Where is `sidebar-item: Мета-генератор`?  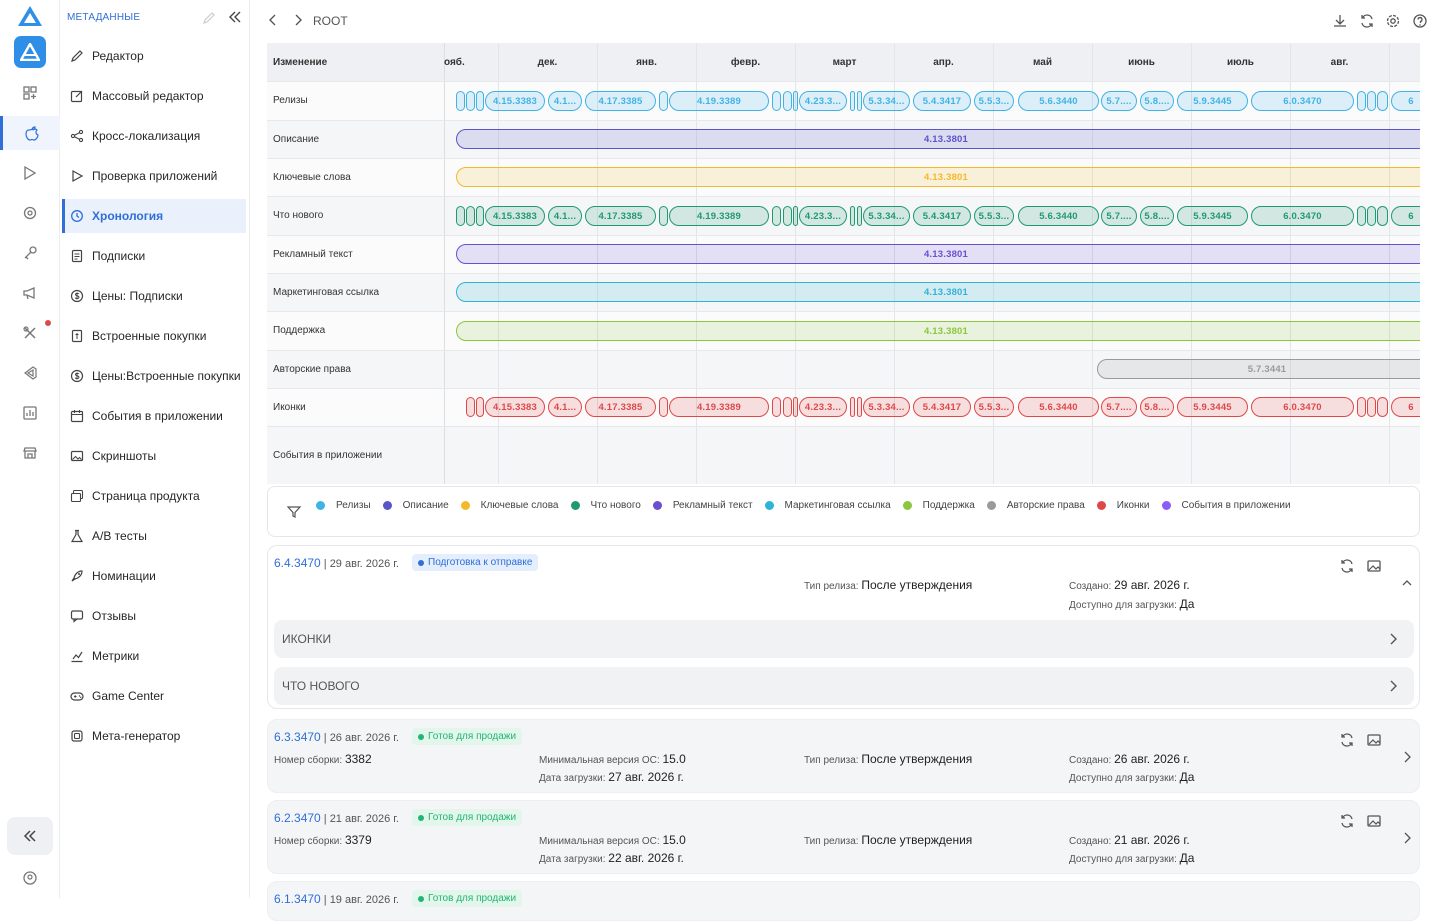 sidebar-item: Мета-генератор is located at coordinates (154, 736).